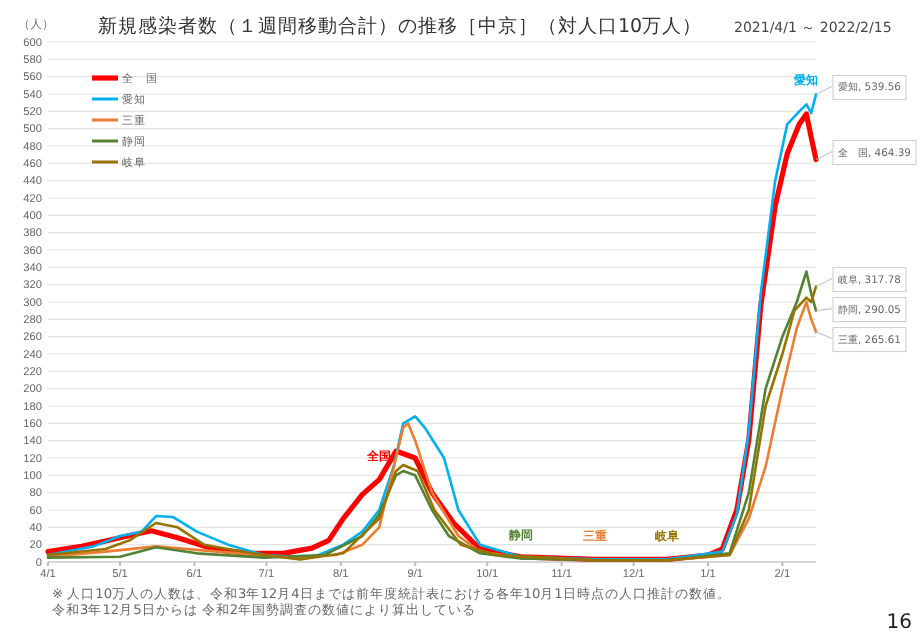 The height and width of the screenshot is (640, 924). Describe the element at coordinates (400, 26) in the screenshot. I see `chart-title: 新規感染者数（１週間移動合計）の推移［中京］（対人口10万人）` at that location.